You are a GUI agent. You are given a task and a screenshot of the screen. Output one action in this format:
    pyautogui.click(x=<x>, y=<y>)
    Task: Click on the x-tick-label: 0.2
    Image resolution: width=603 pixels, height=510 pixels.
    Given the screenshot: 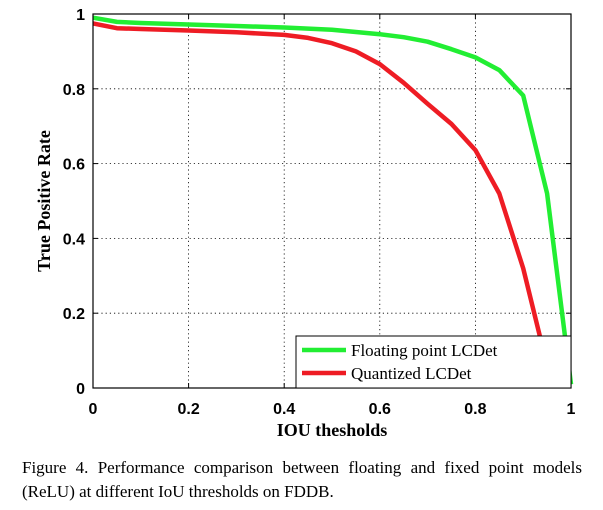 What is the action you would take?
    pyautogui.click(x=188, y=409)
    